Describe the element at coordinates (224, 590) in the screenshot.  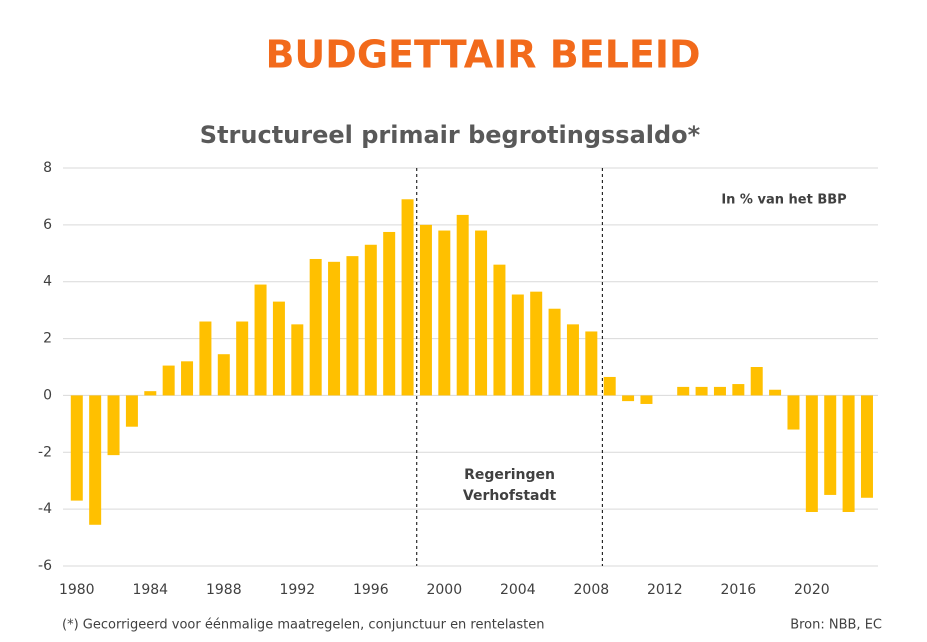
I see `x-tick-label: 1988` at that location.